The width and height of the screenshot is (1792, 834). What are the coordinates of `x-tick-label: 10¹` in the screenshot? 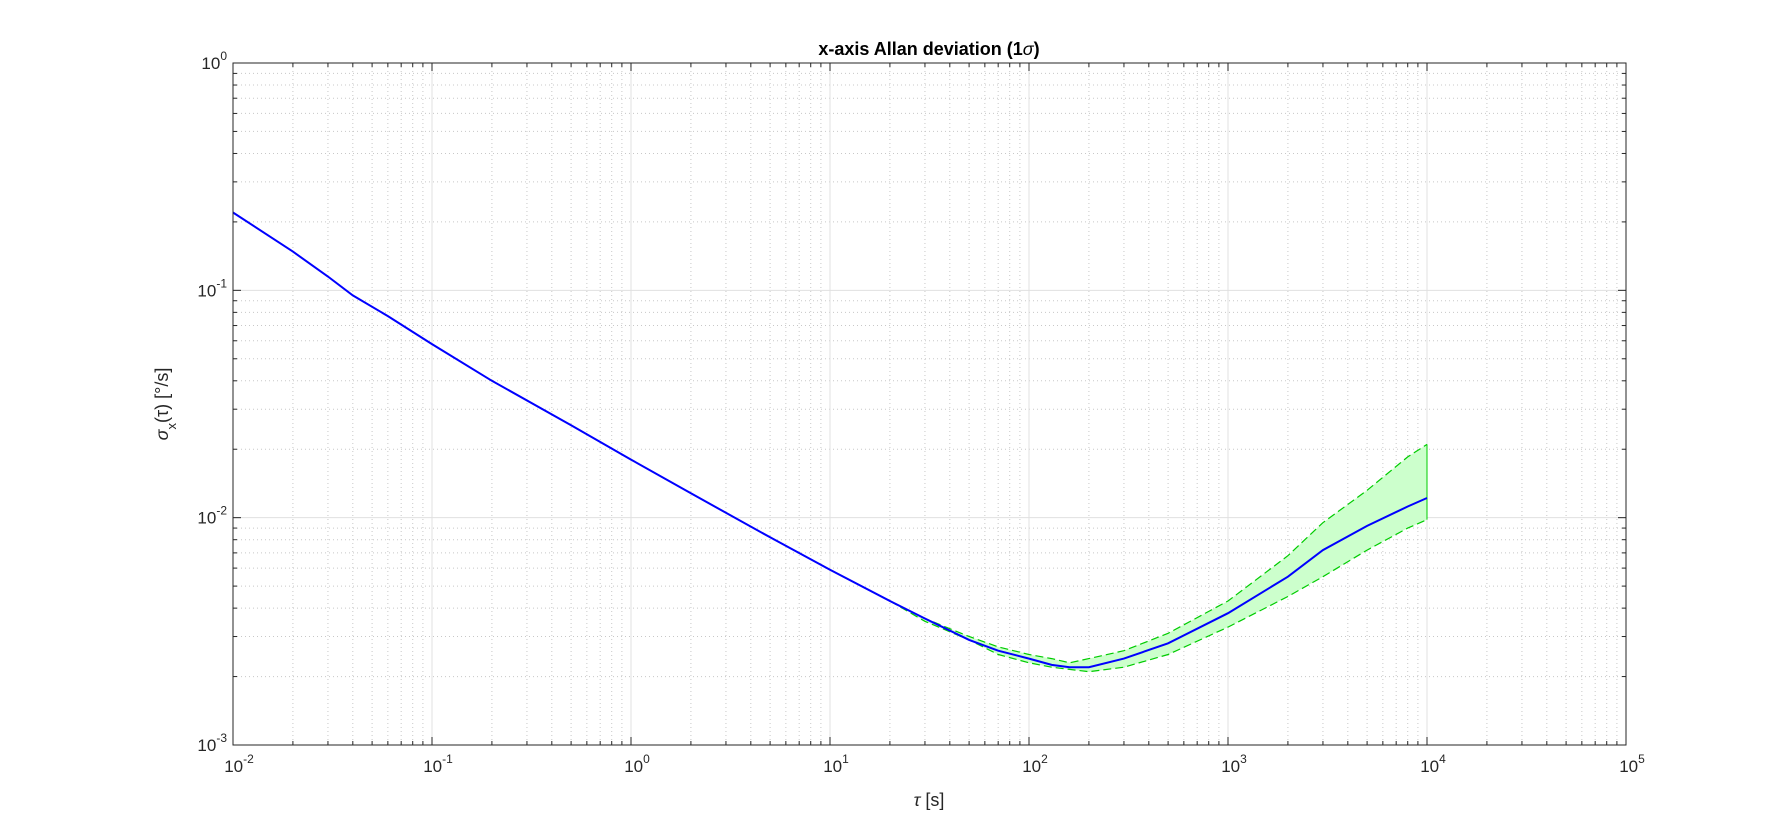 It's located at (836, 764).